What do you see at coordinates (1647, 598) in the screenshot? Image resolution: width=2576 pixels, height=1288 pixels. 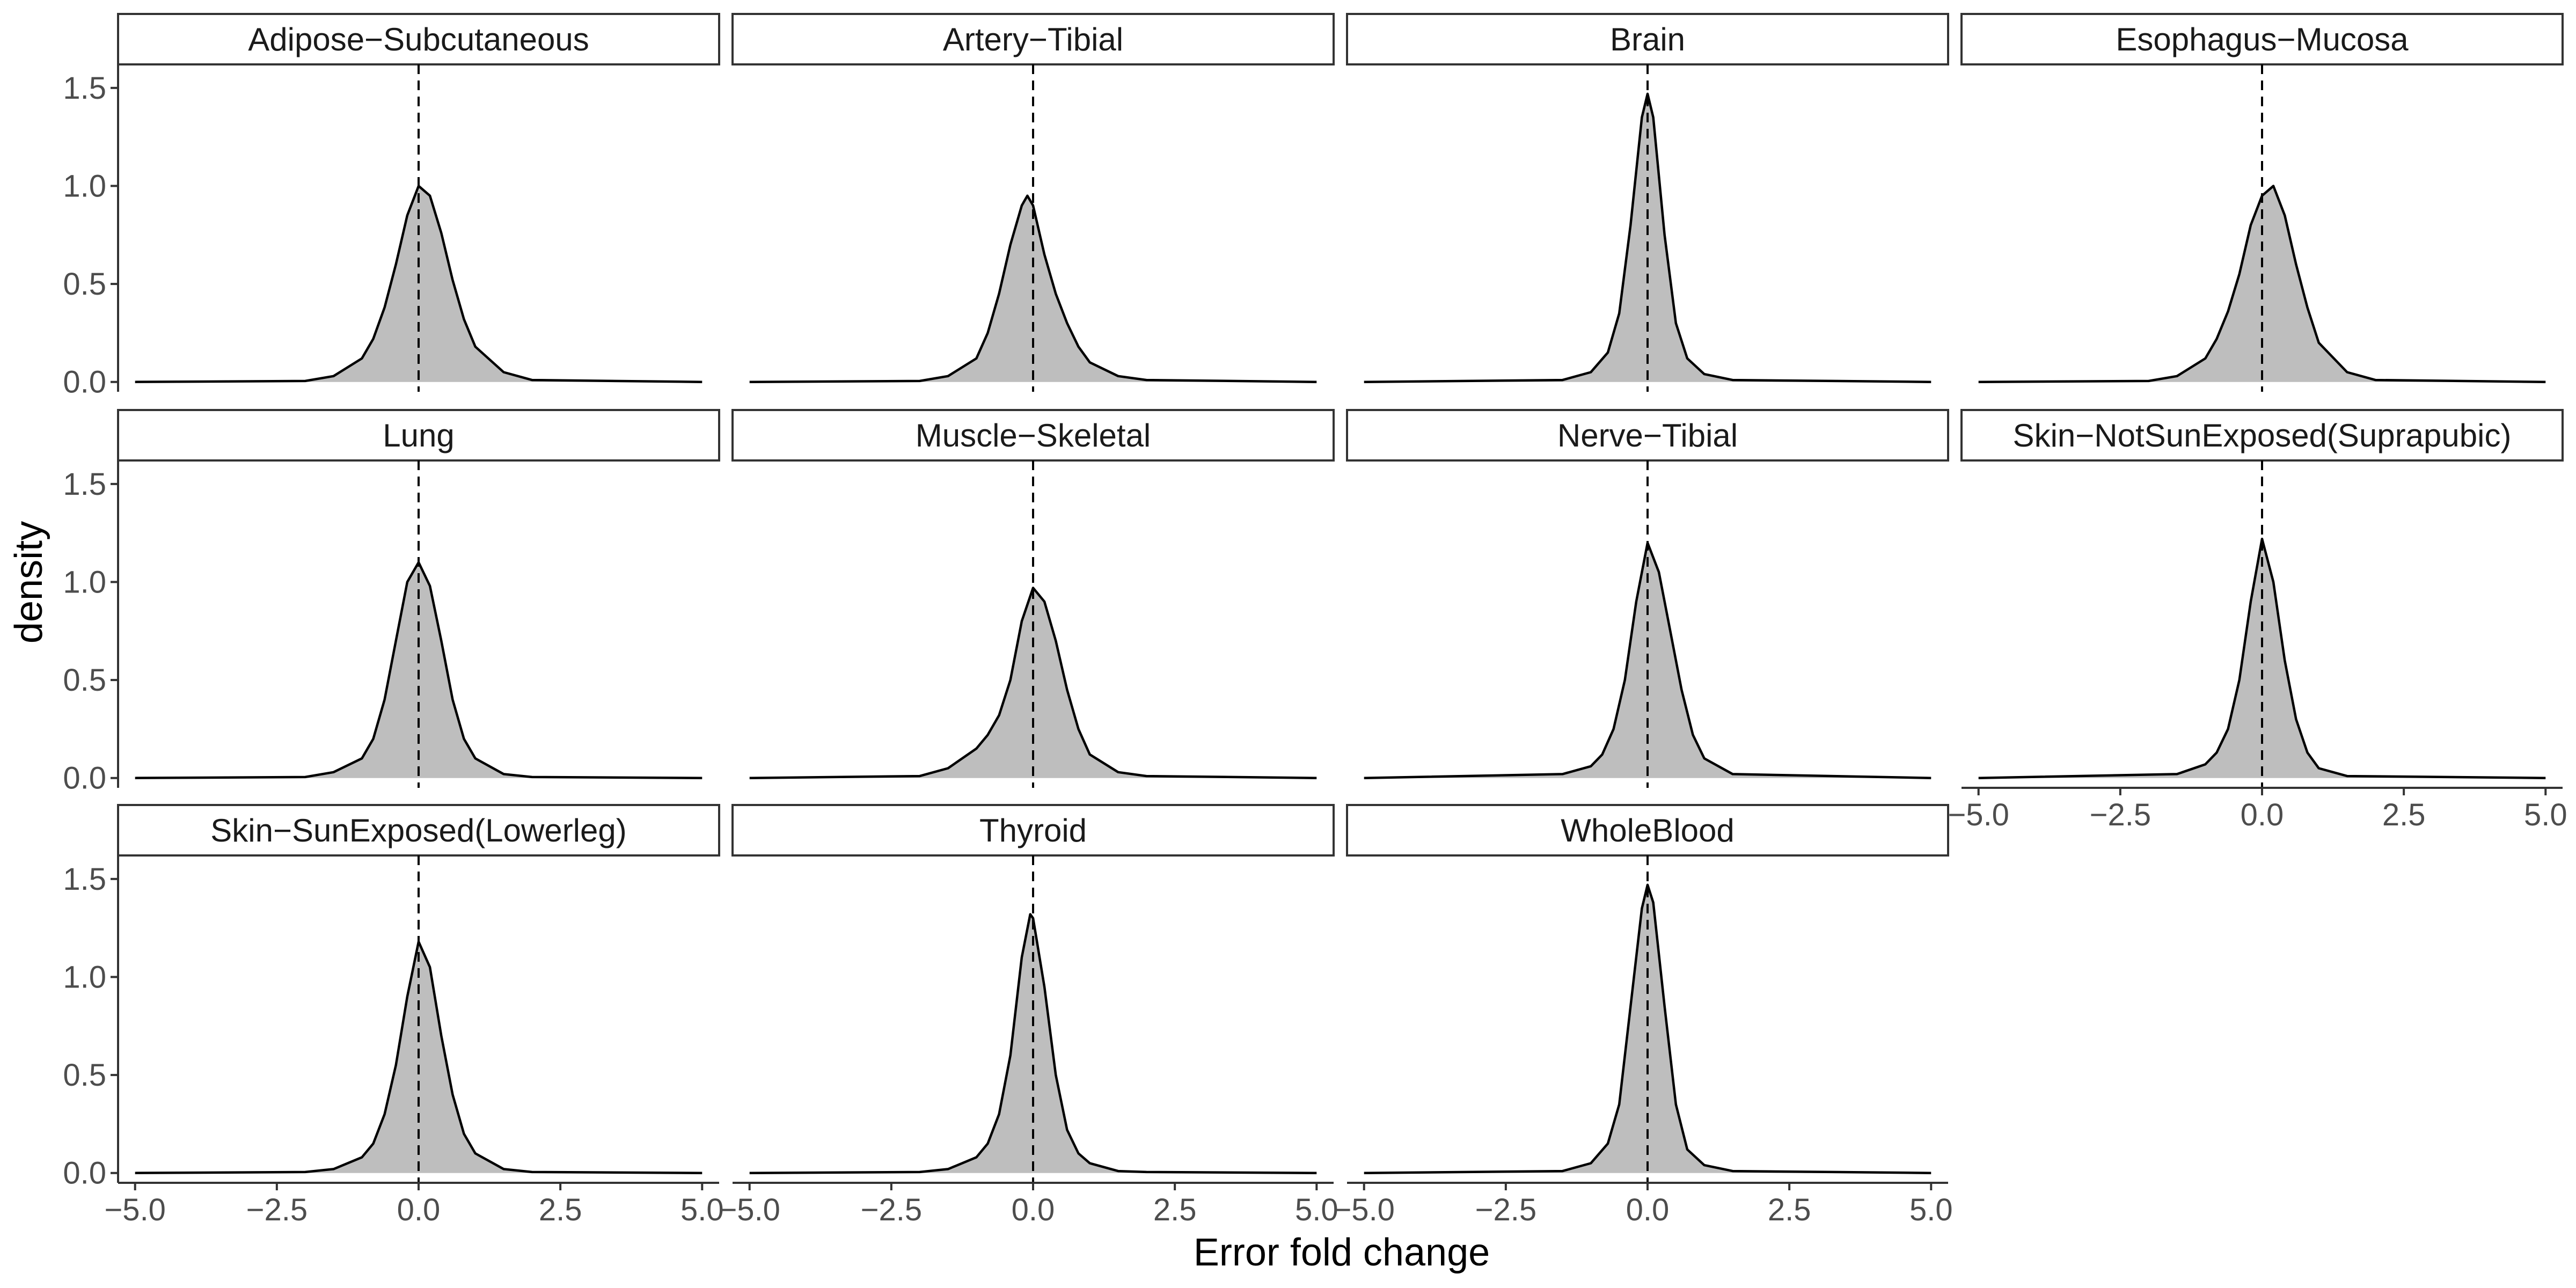 I see `facet-panel: Nerve−Tibial` at bounding box center [1647, 598].